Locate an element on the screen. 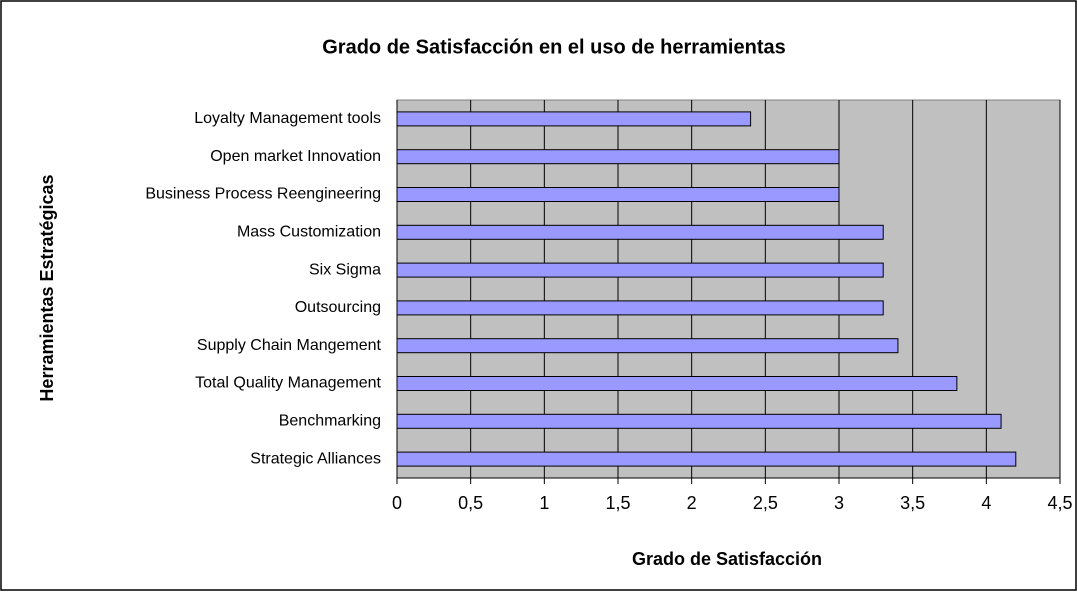  x-tick-label: 3,5 is located at coordinates (912, 503).